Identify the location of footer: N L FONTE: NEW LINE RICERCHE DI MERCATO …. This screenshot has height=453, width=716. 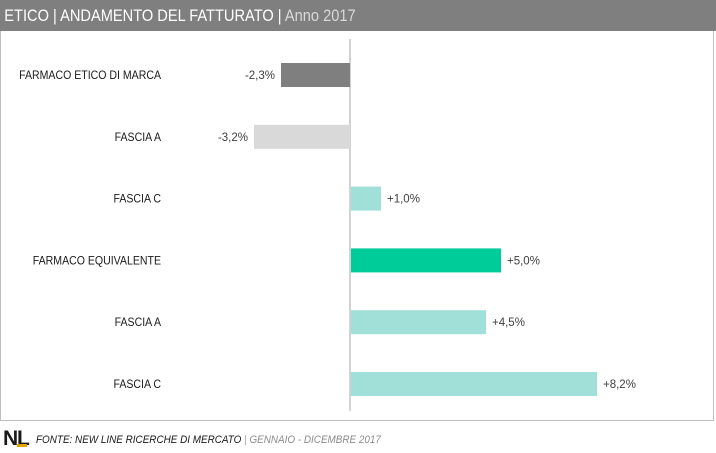
(358, 438).